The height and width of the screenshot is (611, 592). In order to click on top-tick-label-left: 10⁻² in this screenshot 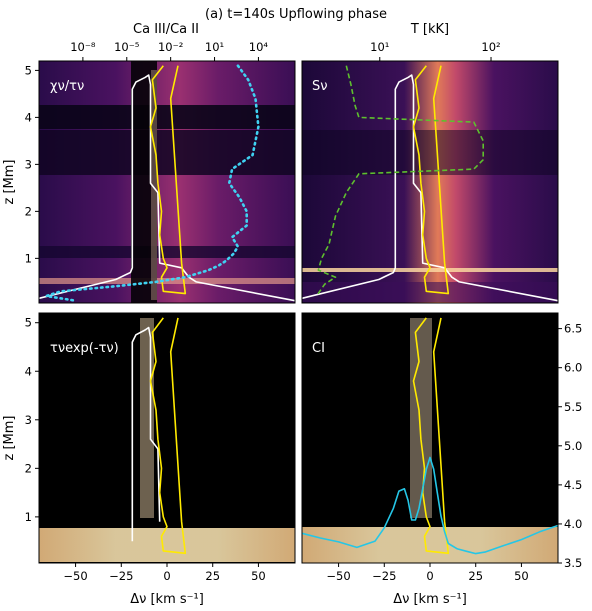, I will do `click(170, 47)`.